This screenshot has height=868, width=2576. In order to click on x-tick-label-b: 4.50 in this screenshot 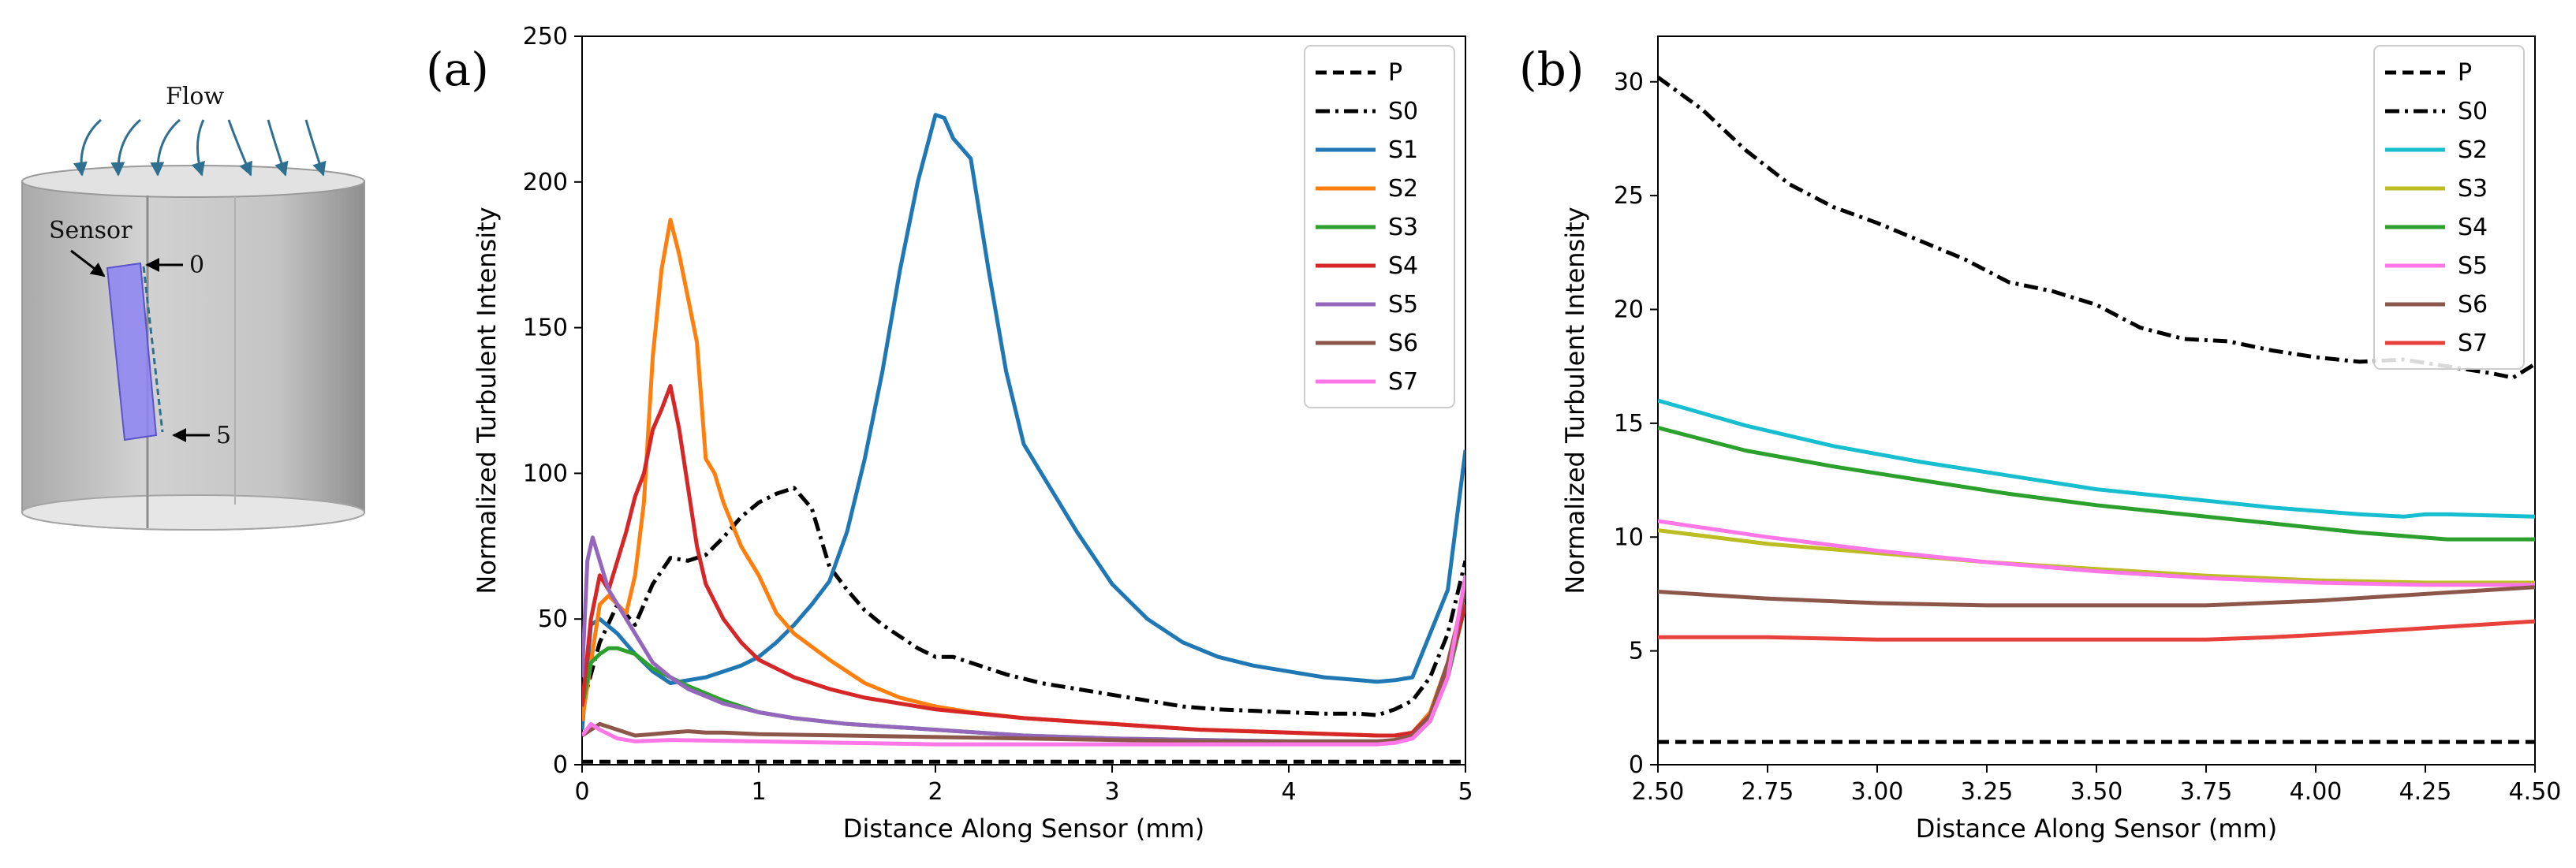, I will do `click(2535, 792)`.